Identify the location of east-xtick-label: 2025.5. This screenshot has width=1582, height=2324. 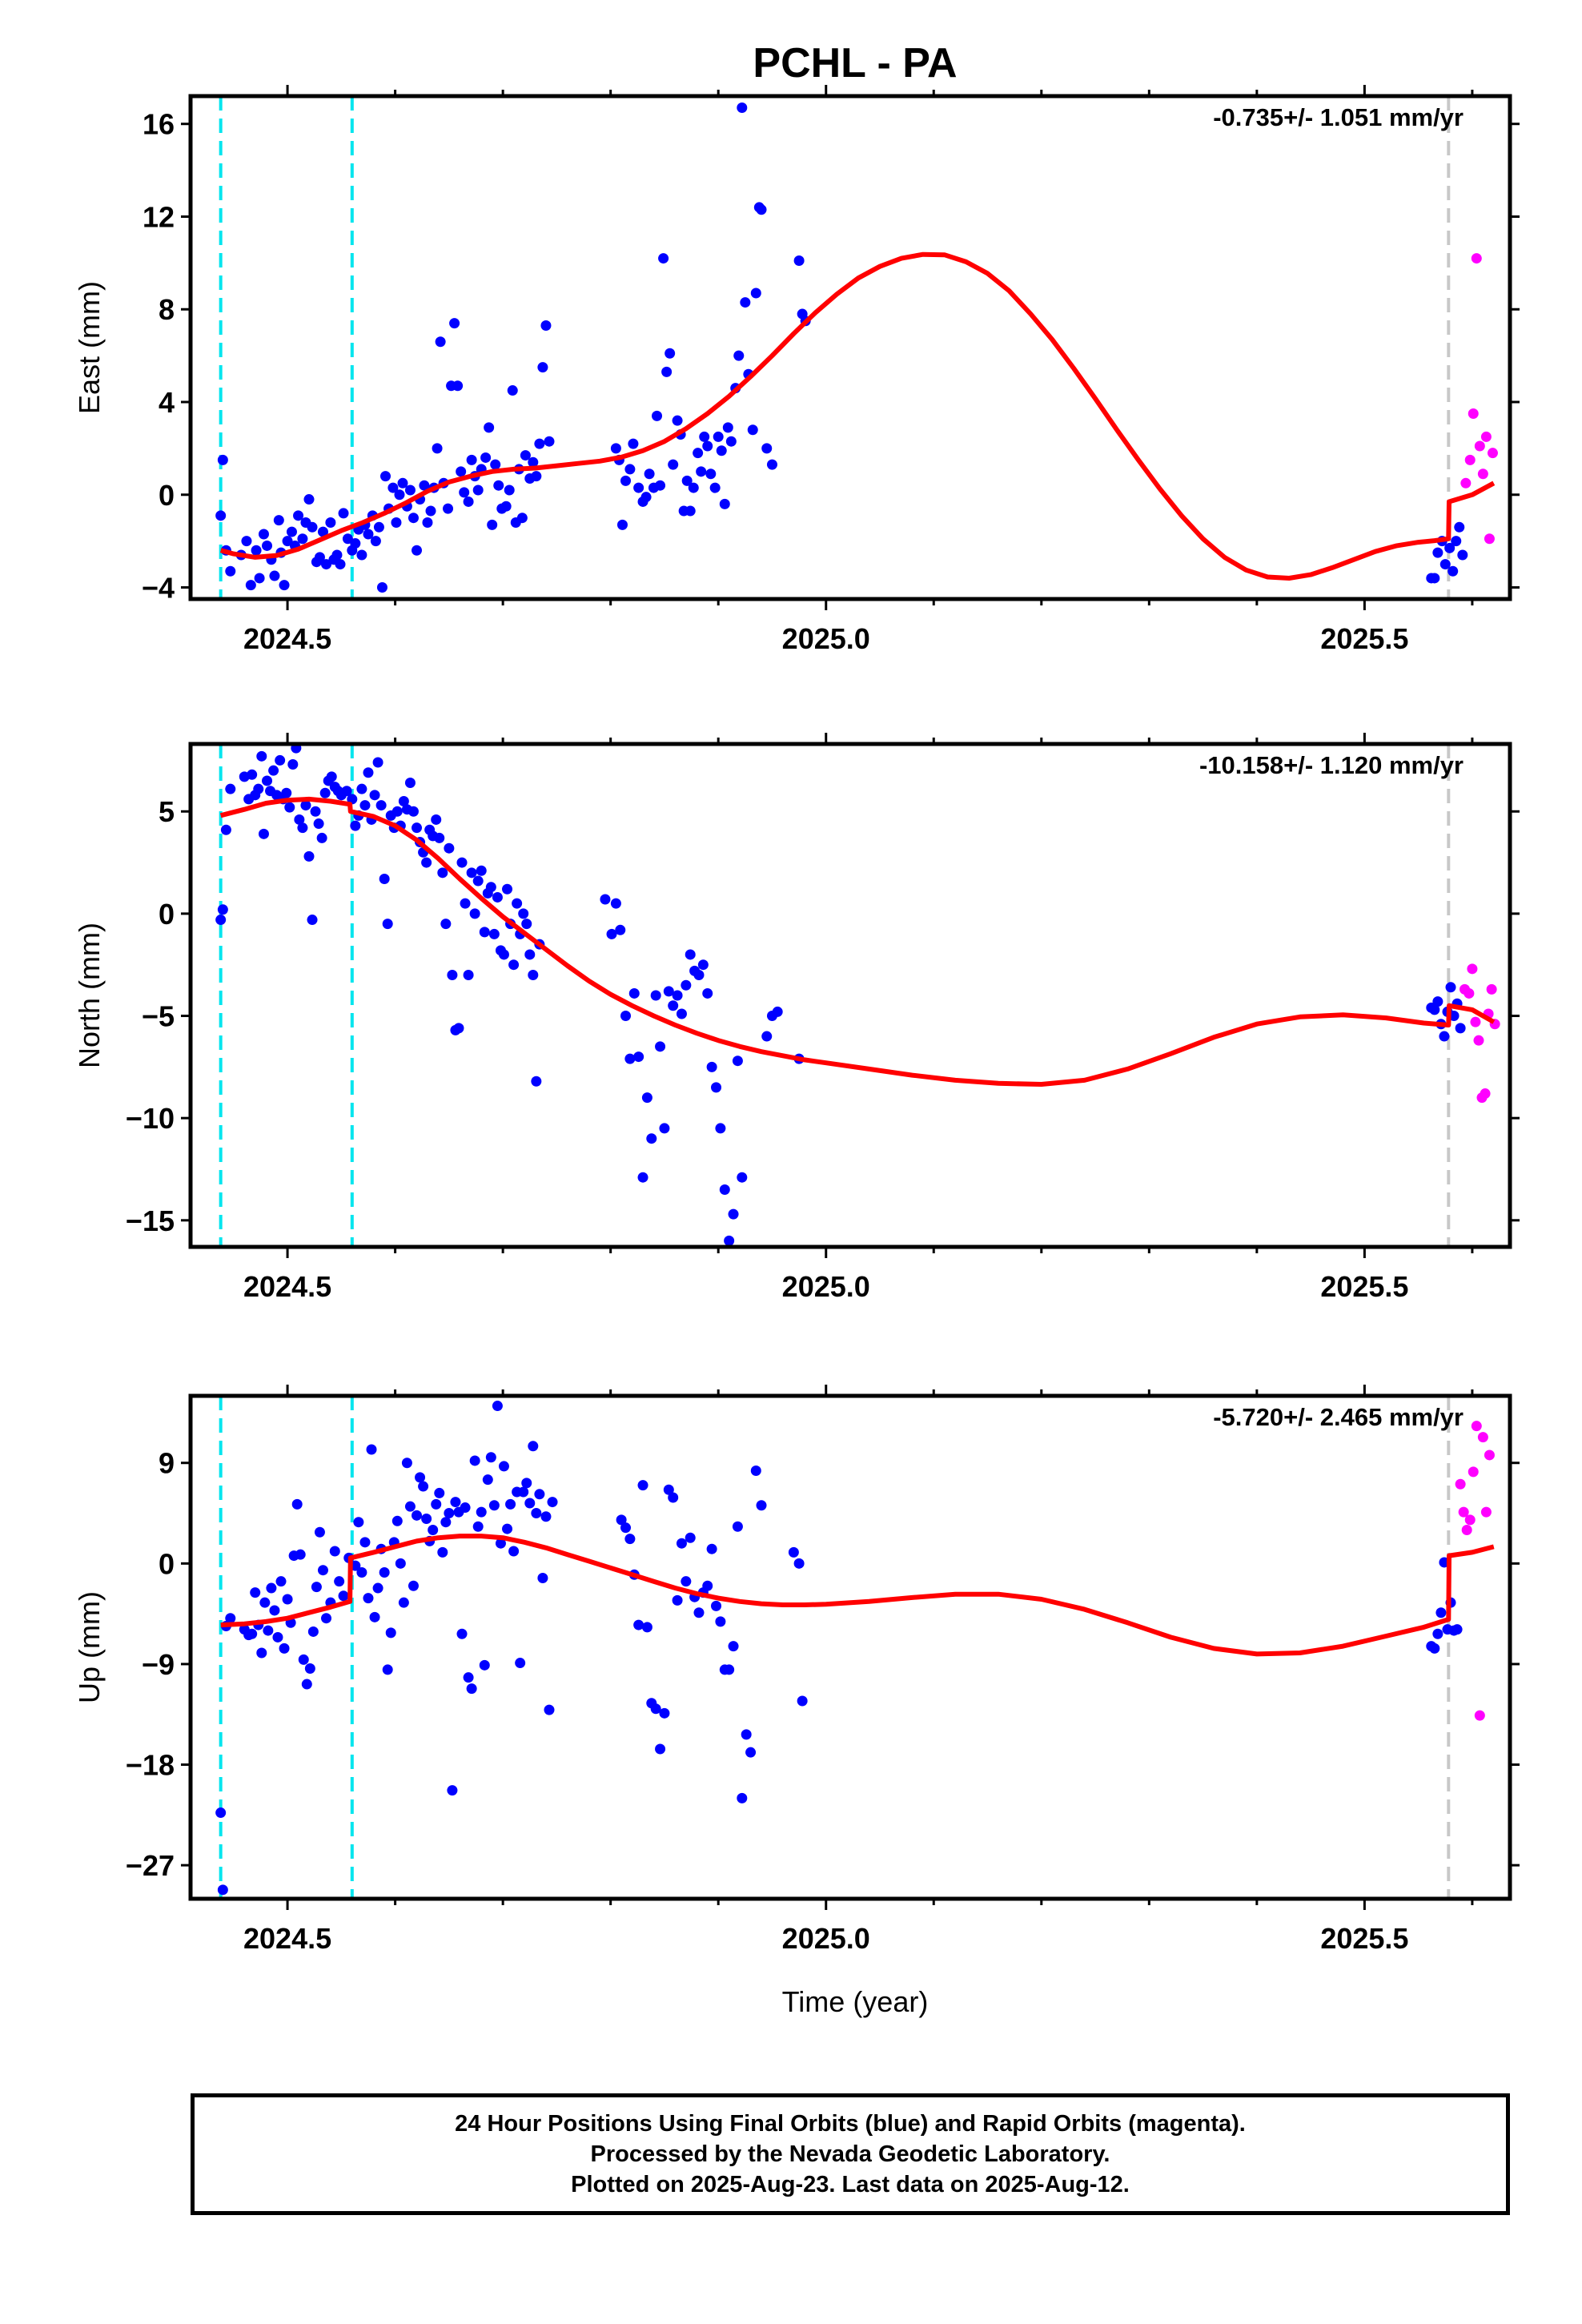
(1364, 638).